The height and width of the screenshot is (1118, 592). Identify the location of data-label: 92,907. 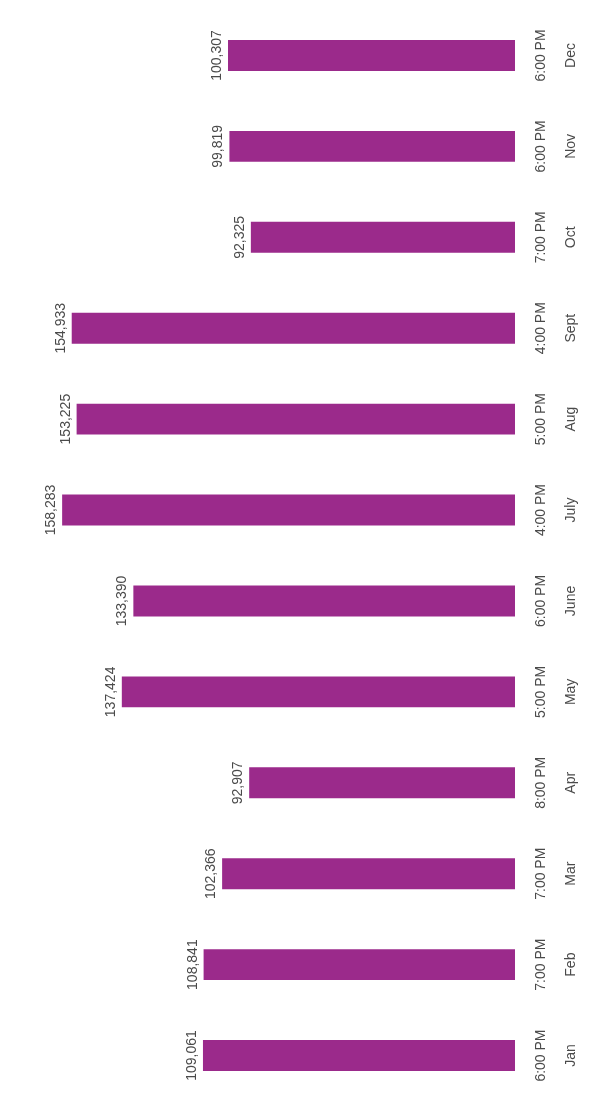
(237, 783).